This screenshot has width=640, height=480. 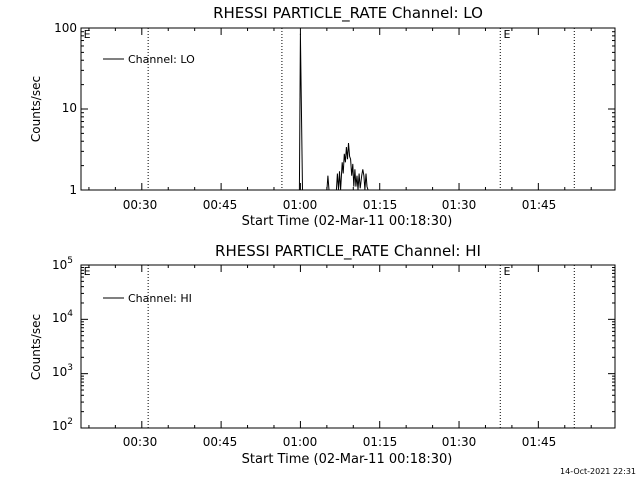 I want to click on y-tick-label: 100, so click(x=65, y=28).